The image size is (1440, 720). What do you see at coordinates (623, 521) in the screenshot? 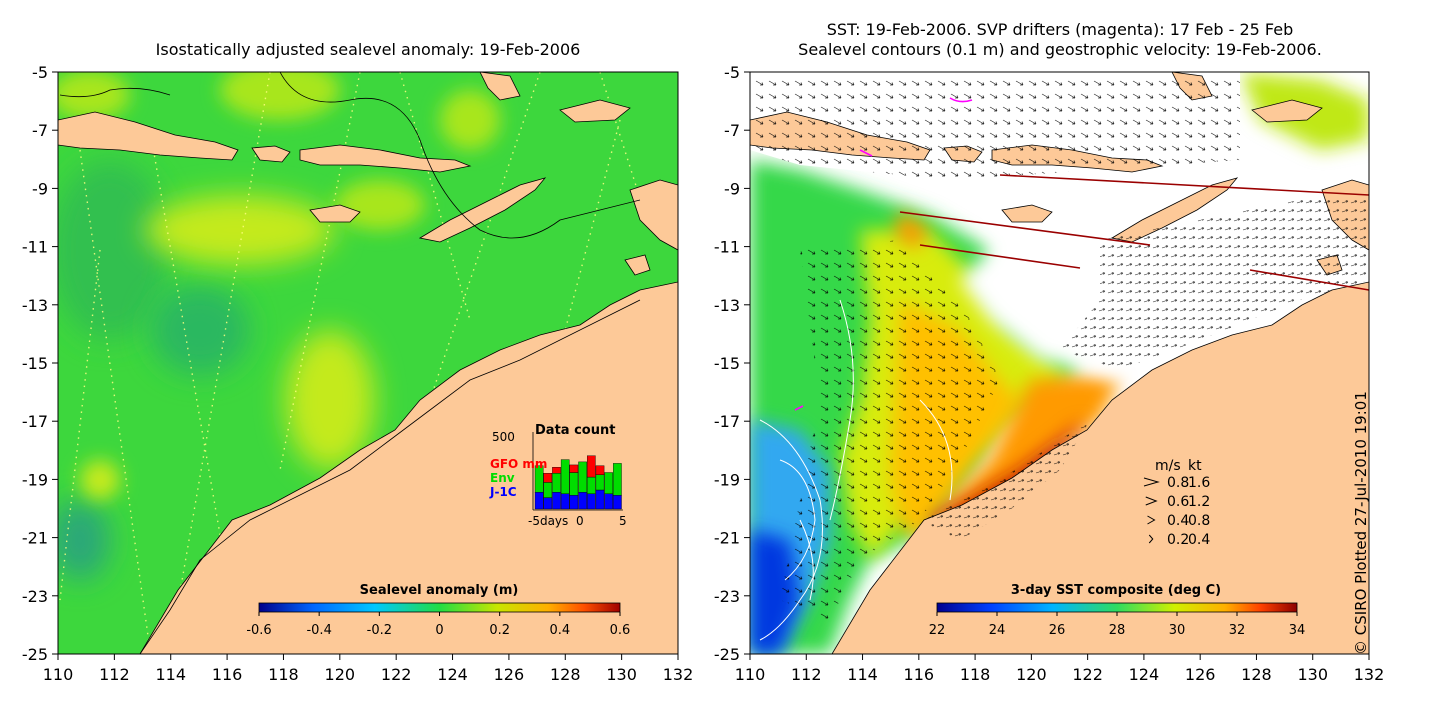
I see `data-count-x-tick-end: 5` at bounding box center [623, 521].